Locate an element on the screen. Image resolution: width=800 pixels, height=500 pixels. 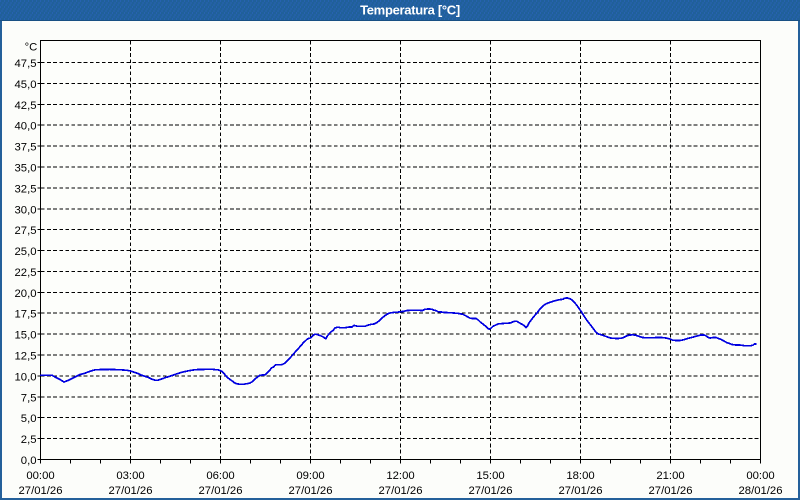
svg-text: 40,0 is located at coordinates (26, 127).